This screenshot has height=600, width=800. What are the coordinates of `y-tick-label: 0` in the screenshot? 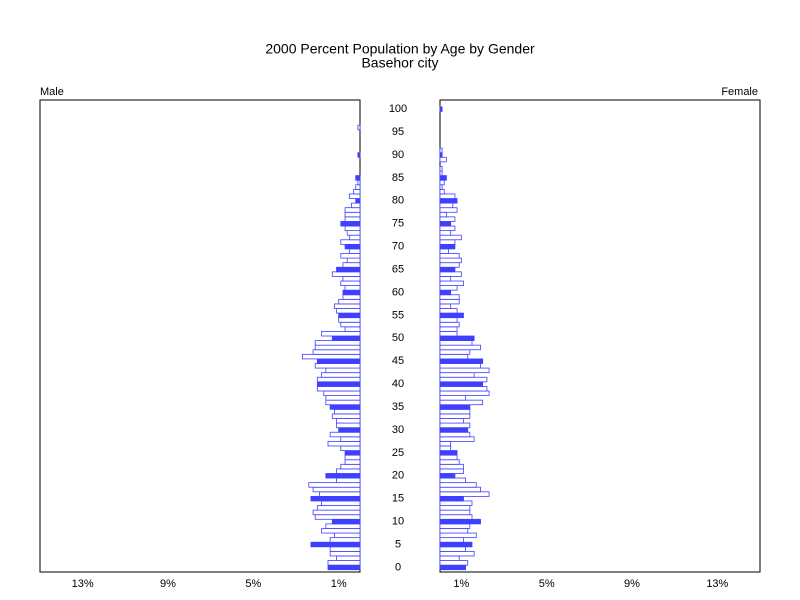 It's located at (398, 567).